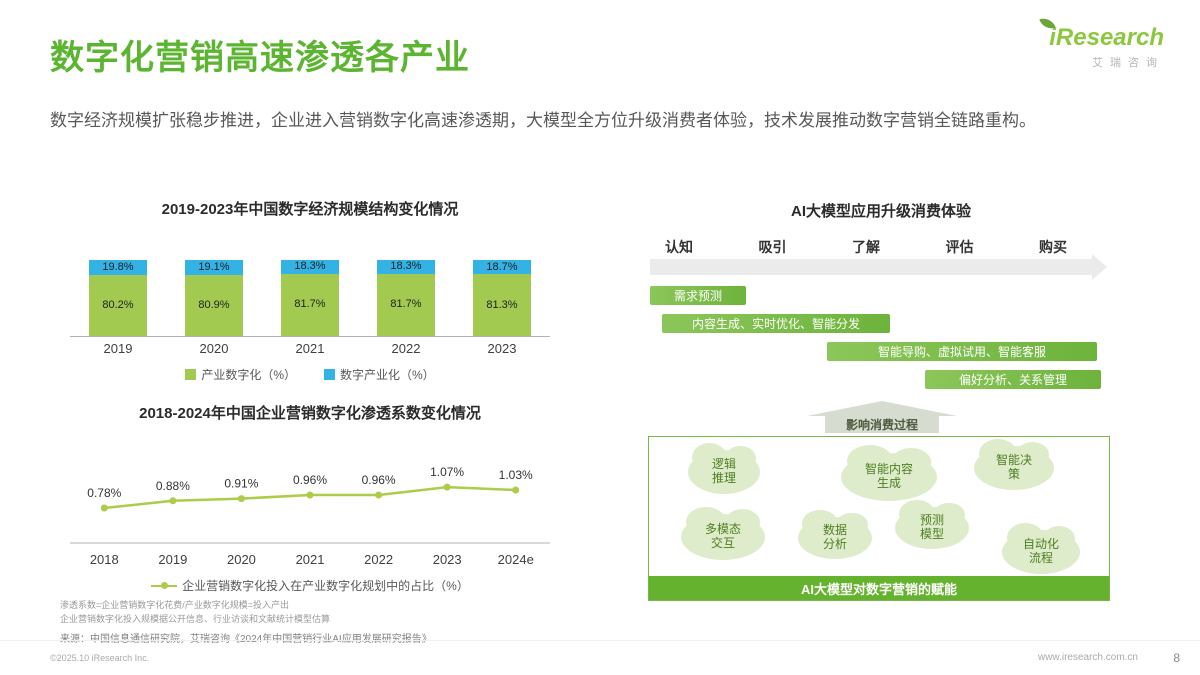 This screenshot has height=675, width=1200. Describe the element at coordinates (882, 424) in the screenshot. I see `up-arrow-label: 影响消费过程` at that location.